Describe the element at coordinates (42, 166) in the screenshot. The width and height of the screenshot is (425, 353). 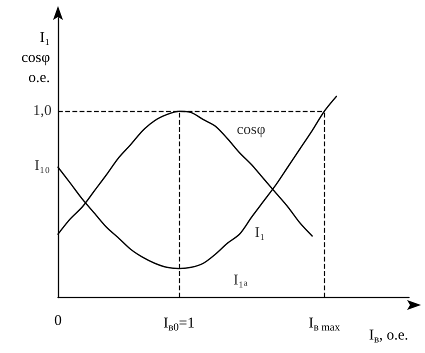
I see `text: I₁₀` at that location.